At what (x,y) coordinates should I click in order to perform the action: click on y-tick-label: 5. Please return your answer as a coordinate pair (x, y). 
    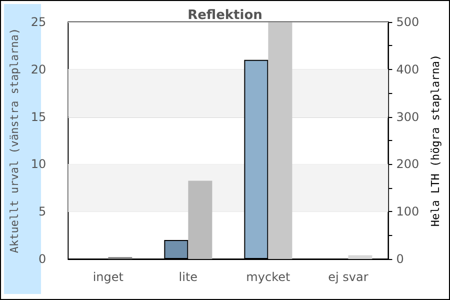
    Looking at the image, I should click on (42, 211).